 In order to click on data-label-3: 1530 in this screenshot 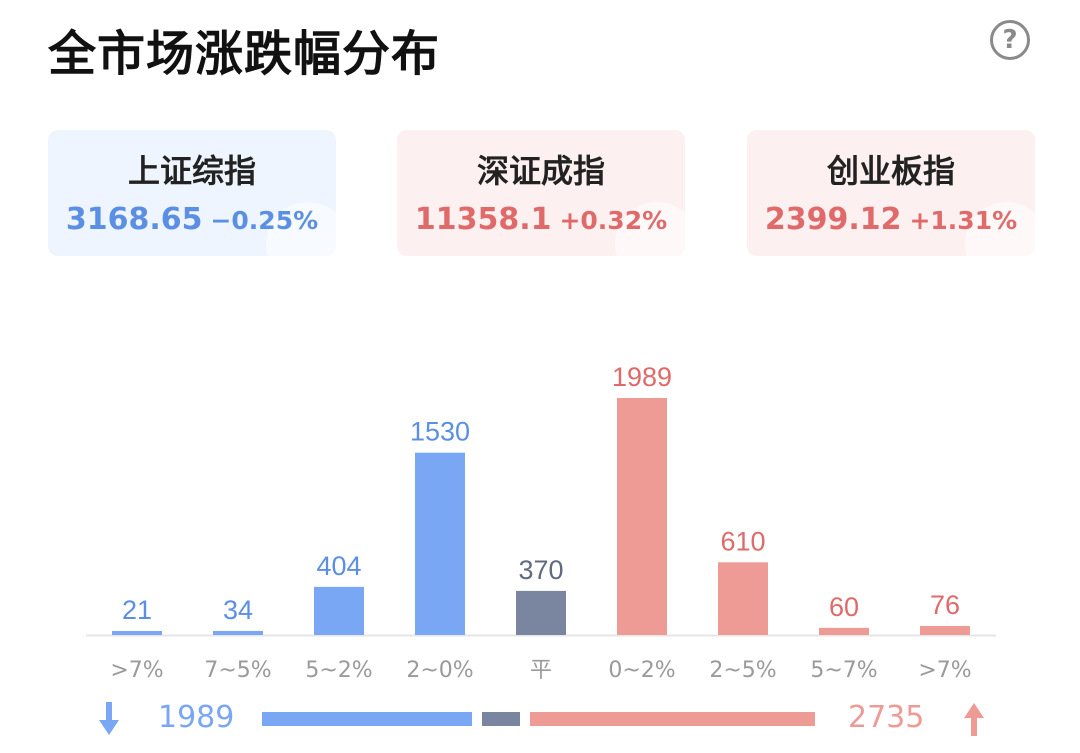, I will do `click(440, 432)`.